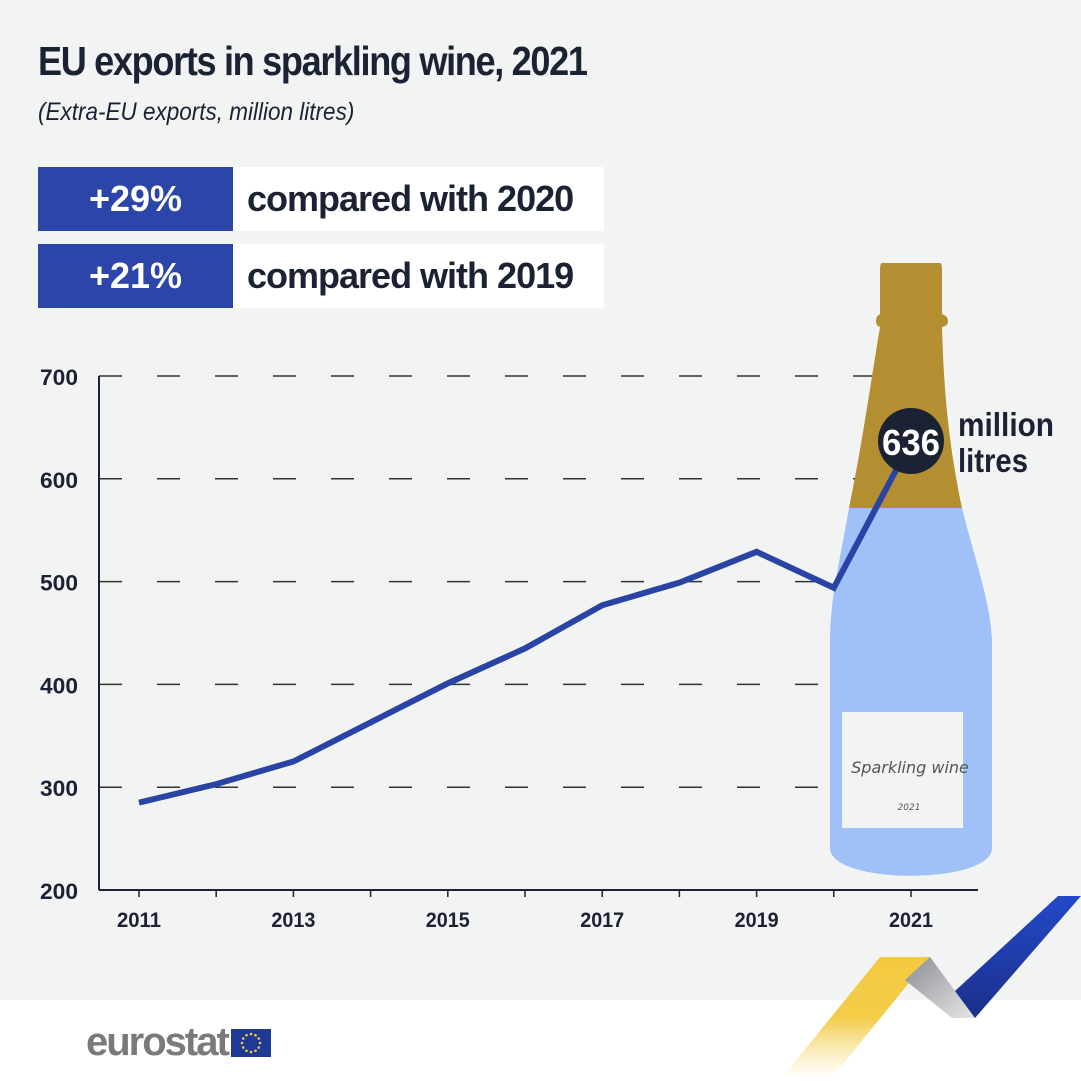  What do you see at coordinates (993, 460) in the screenshot?
I see `callout-unit-line2: litres` at bounding box center [993, 460].